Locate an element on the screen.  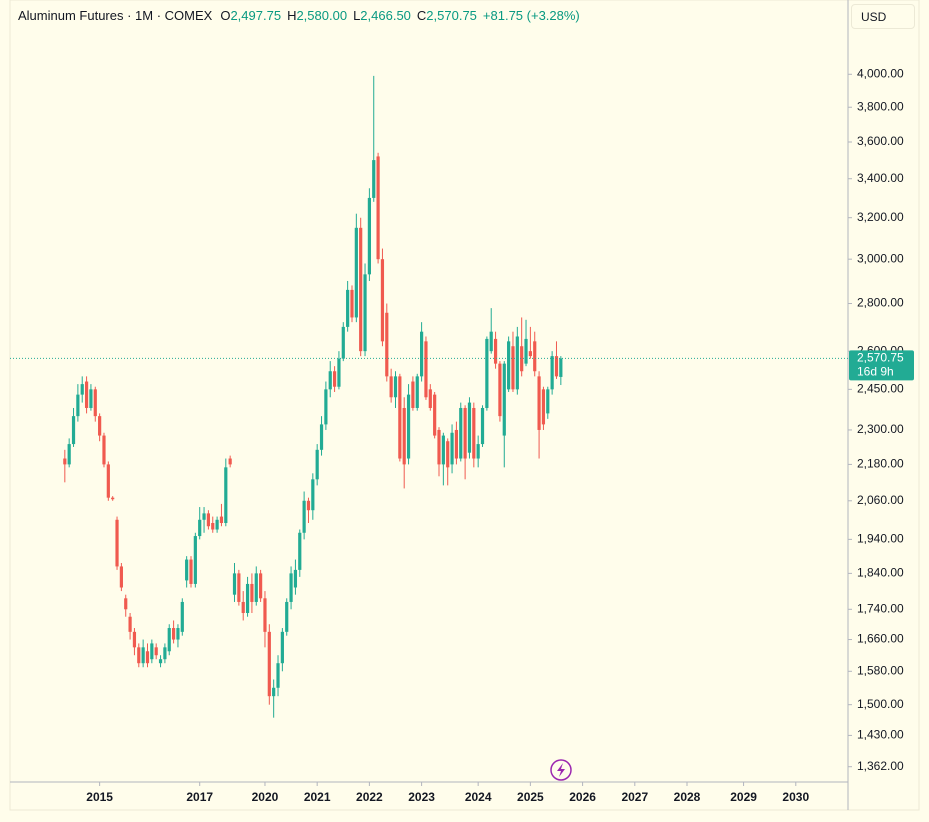
ohlc-key: C is located at coordinates (421, 15).